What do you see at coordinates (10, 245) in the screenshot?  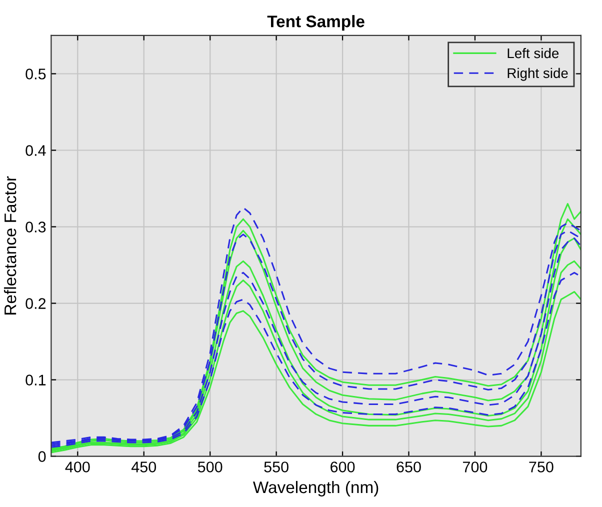 I see `y-axis-title: Reflectance Factor` at bounding box center [10, 245].